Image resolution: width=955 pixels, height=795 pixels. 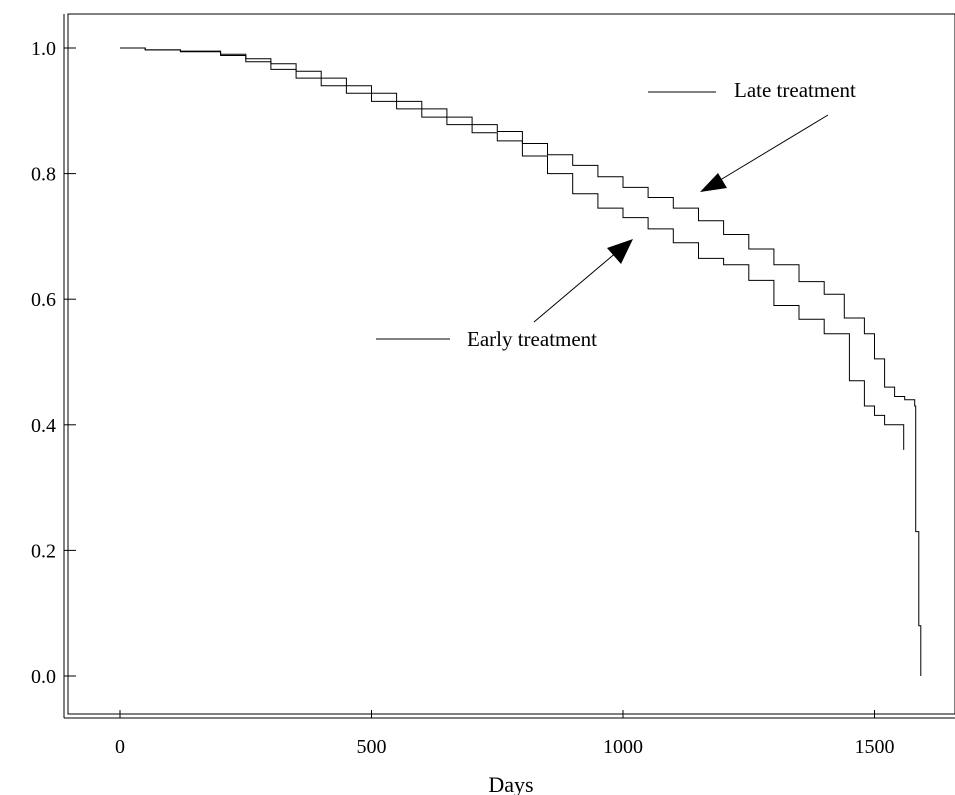 What do you see at coordinates (770, 150) in the screenshot?
I see `annotation-arrow-late` at bounding box center [770, 150].